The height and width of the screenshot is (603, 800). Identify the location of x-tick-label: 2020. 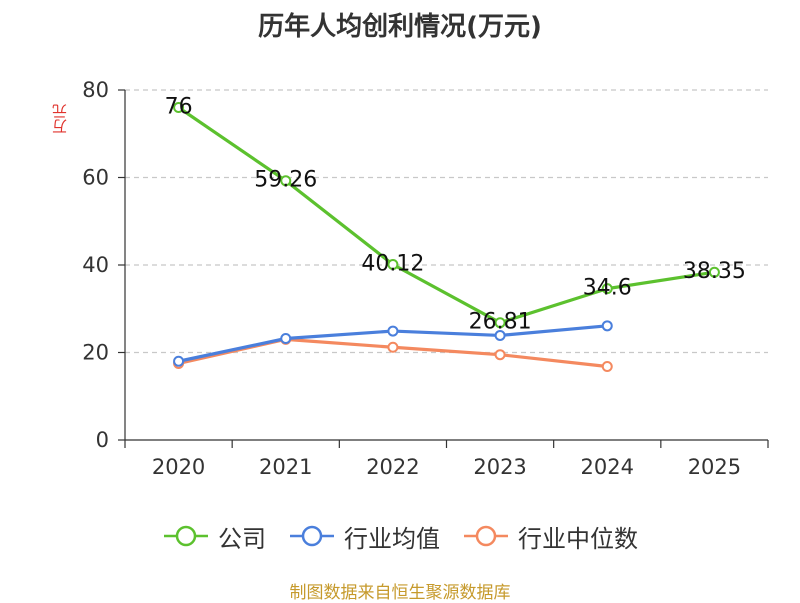
(178, 467).